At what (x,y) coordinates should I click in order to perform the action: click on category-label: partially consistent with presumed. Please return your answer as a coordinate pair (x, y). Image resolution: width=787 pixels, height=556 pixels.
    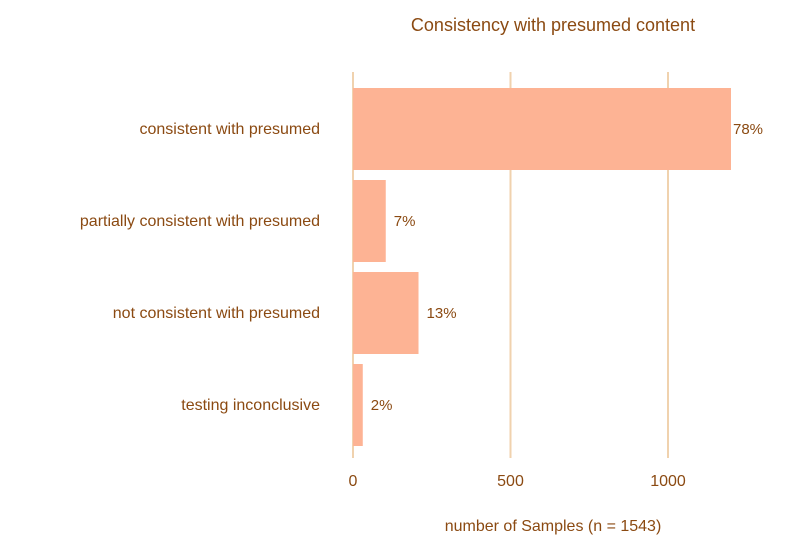
    Looking at the image, I should click on (200, 221).